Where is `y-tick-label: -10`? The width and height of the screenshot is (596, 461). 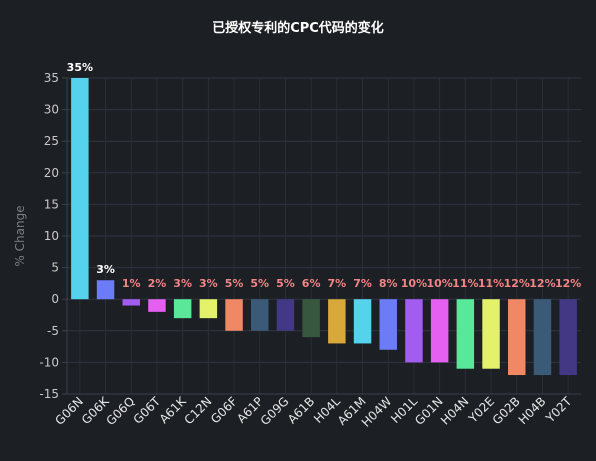 y-tick-label: -10 is located at coordinates (49, 362).